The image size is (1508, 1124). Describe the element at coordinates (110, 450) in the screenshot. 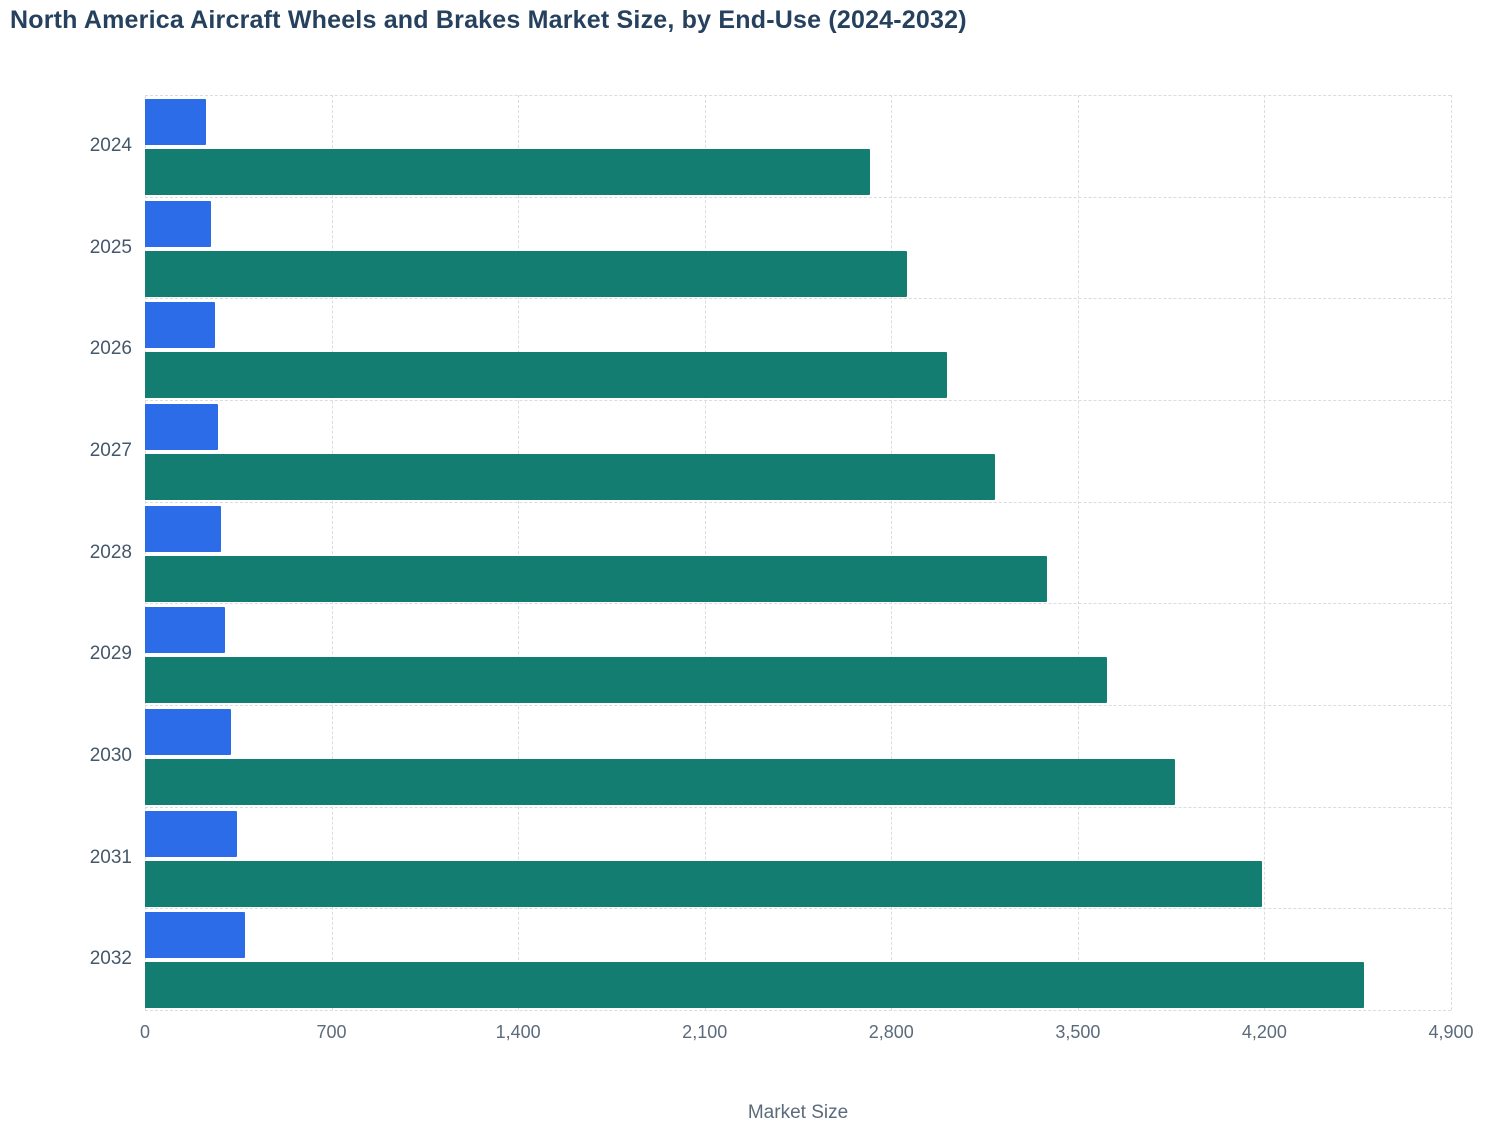

I see `y-axis-label: 2027` at that location.